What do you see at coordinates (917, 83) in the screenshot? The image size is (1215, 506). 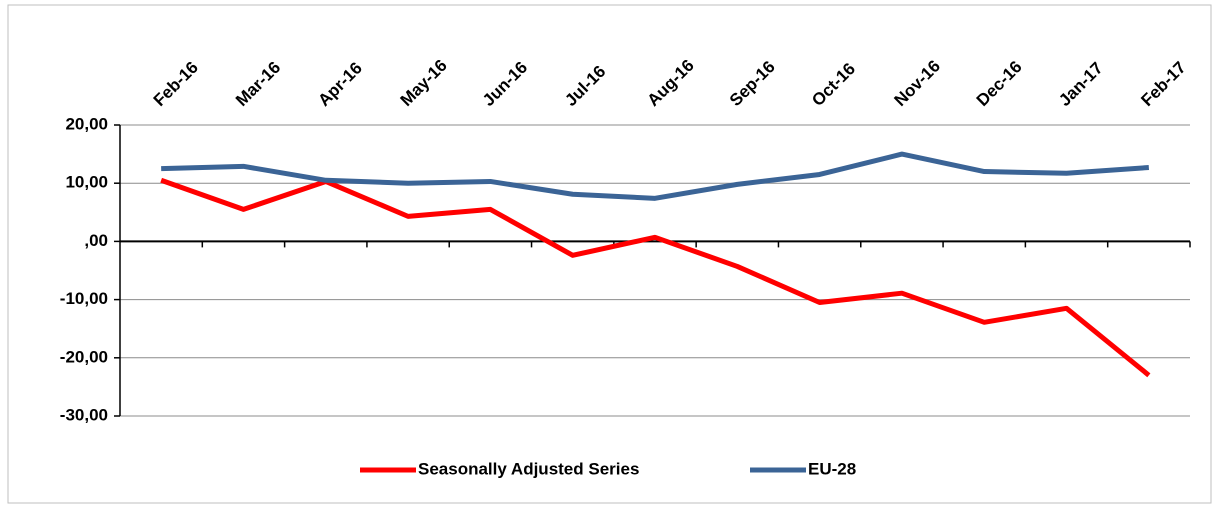 I see `x-tick-label: Nov-16` at bounding box center [917, 83].